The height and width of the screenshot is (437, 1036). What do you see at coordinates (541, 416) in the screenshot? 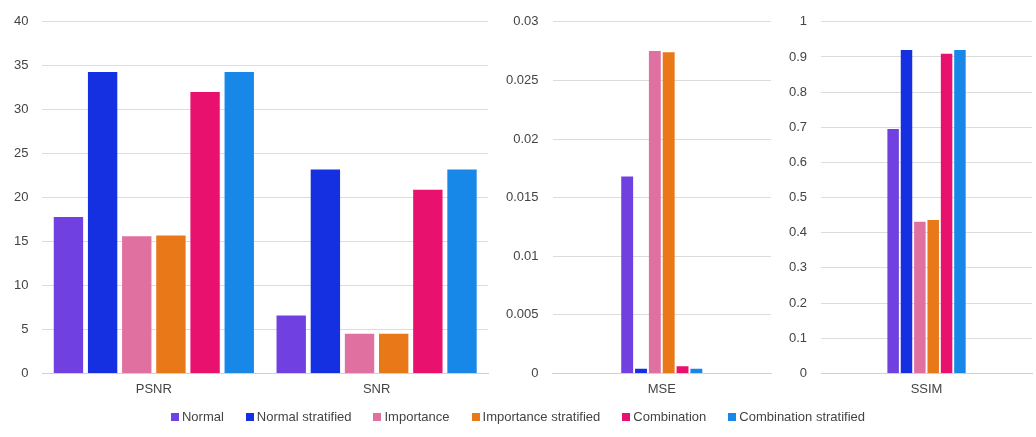
I see `legend-label: Importance stratified` at bounding box center [541, 416].